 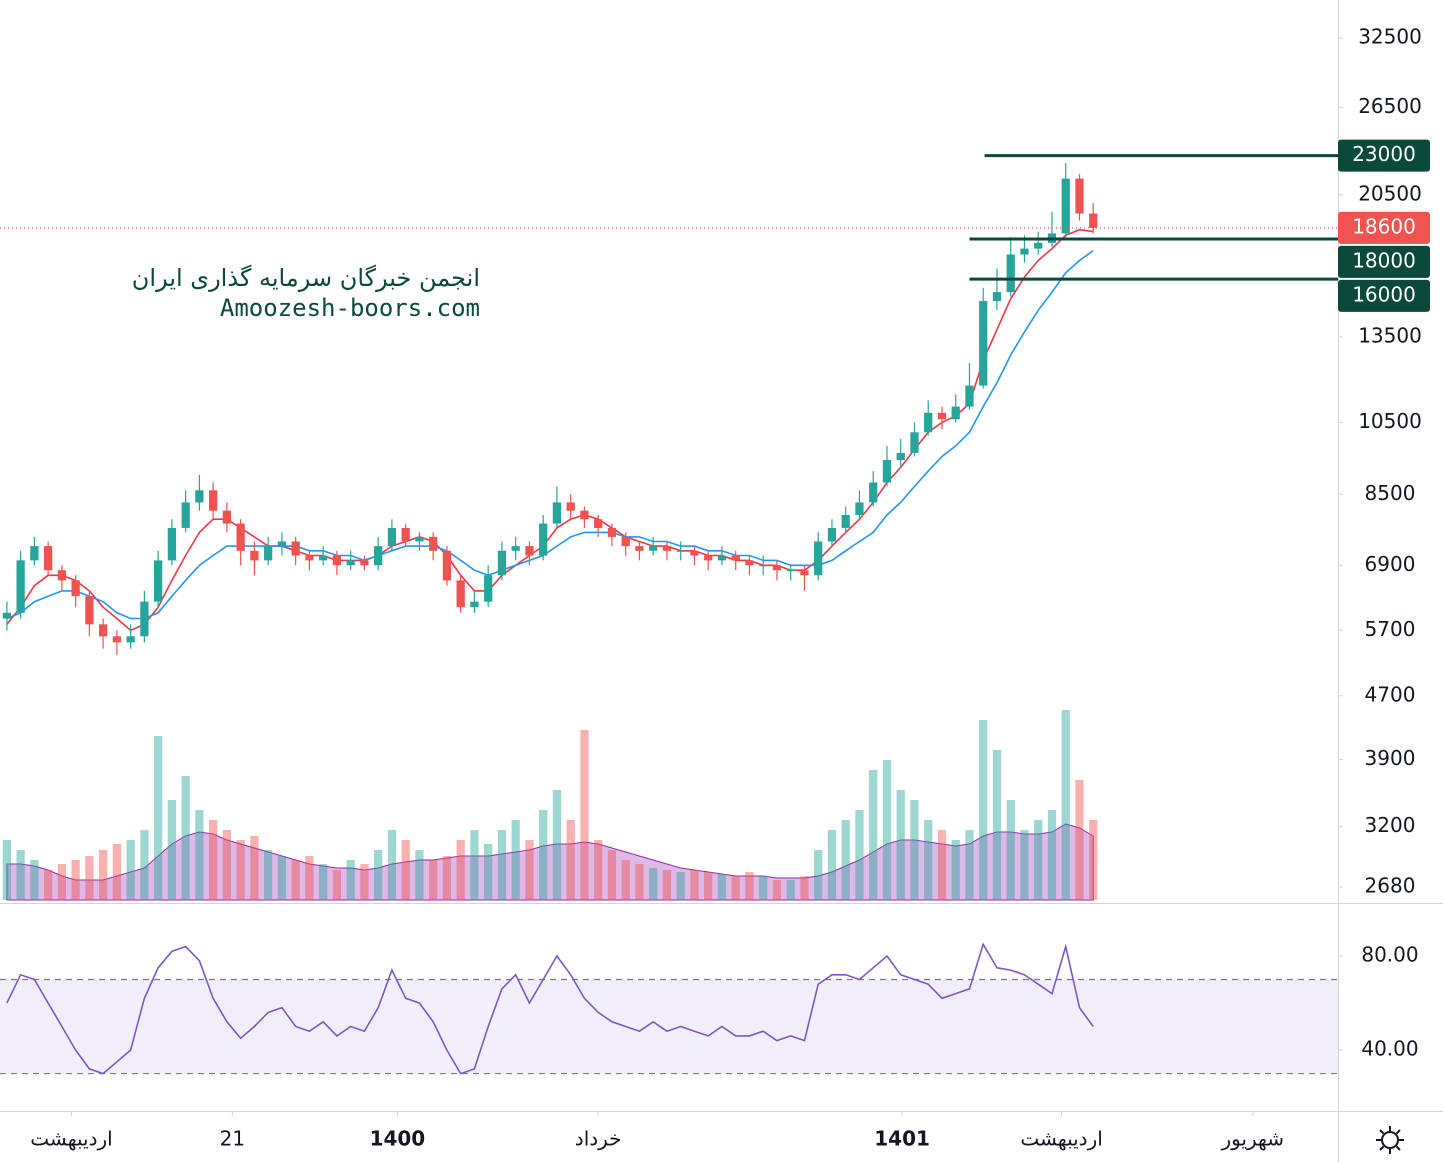 What do you see at coordinates (550, 1008) in the screenshot?
I see `rsi-line` at bounding box center [550, 1008].